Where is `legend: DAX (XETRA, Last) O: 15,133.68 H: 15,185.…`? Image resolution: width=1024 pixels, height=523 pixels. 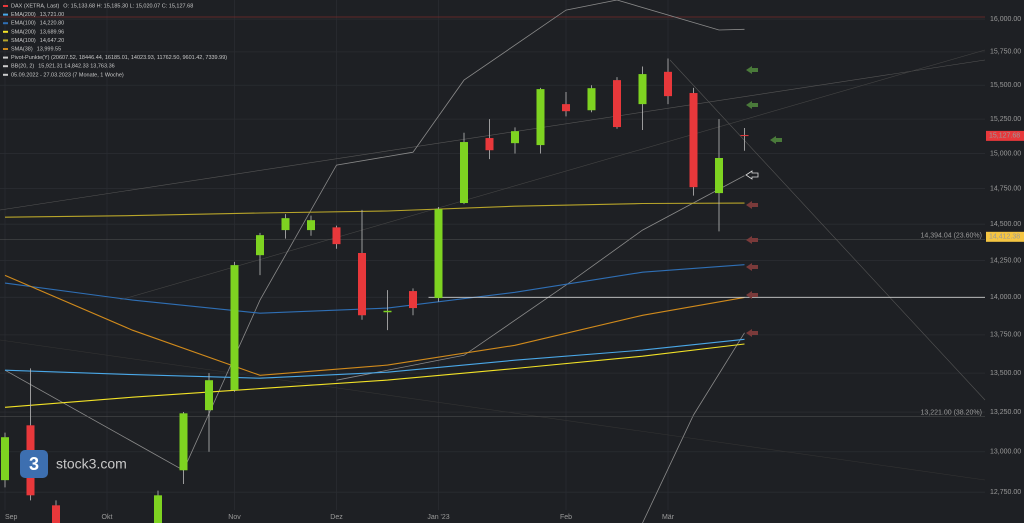 legend: DAX (XETRA, Last) O: 15,133.68 H: 15,185.… is located at coordinates (115, 40).